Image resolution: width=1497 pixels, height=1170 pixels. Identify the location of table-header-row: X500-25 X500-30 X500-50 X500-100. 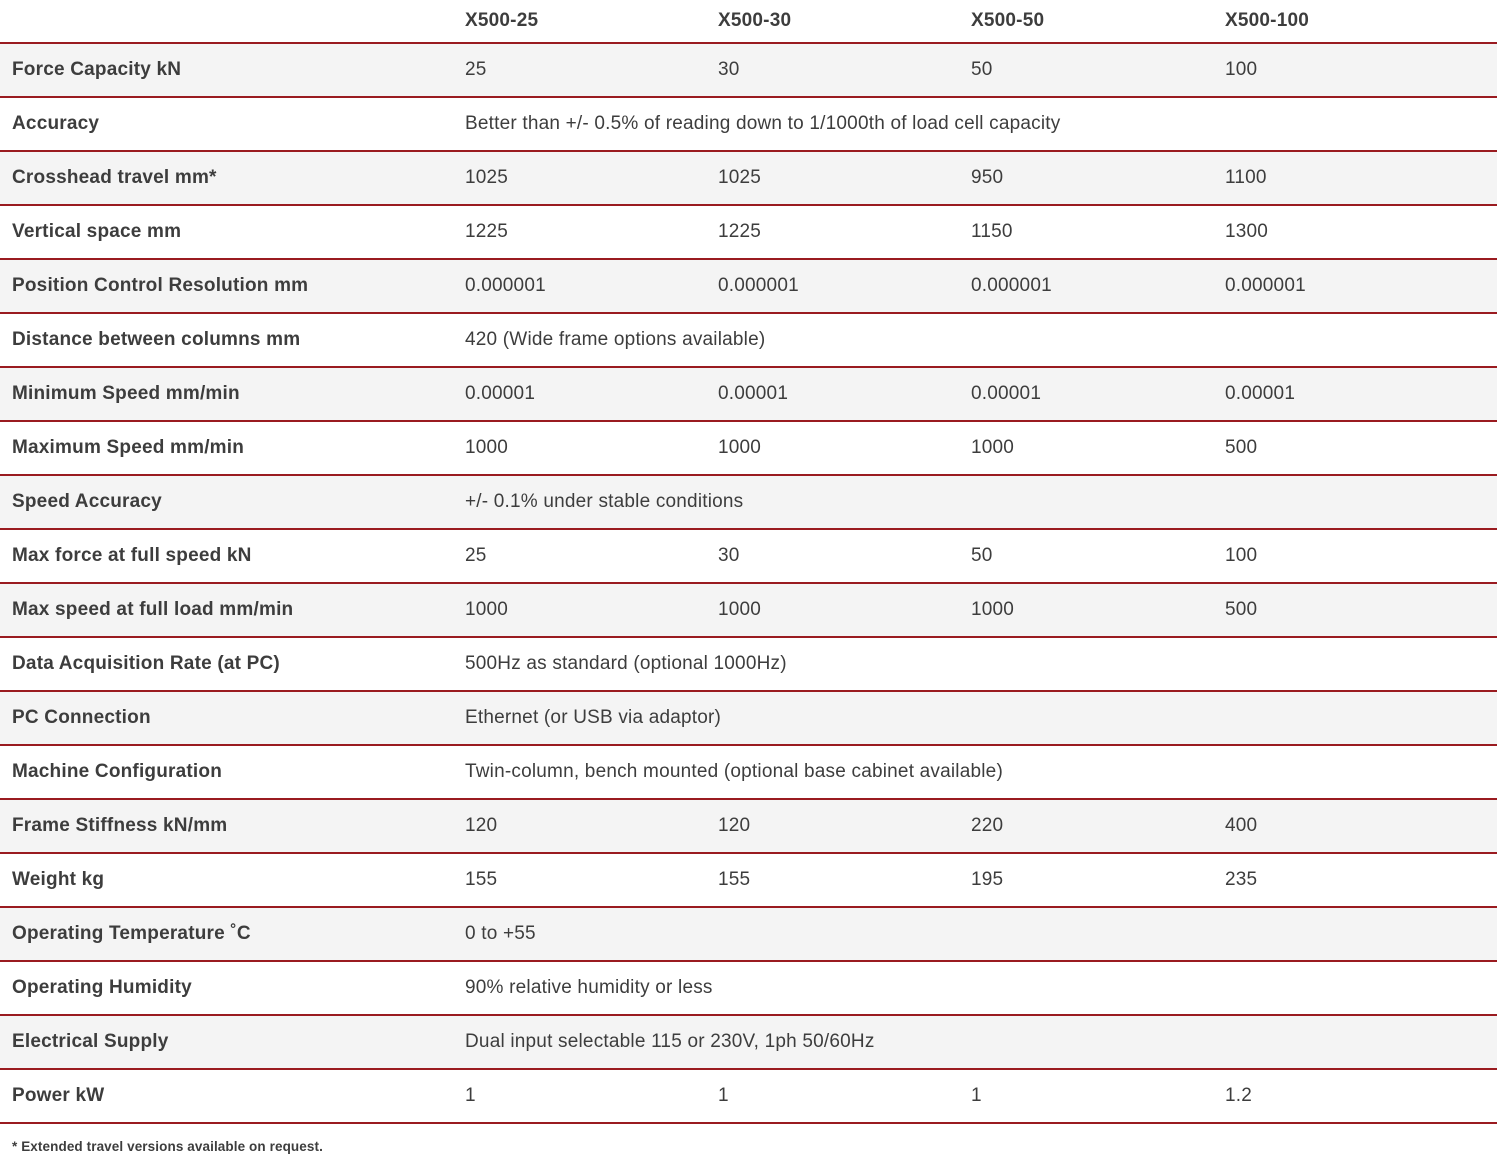
(748, 22).